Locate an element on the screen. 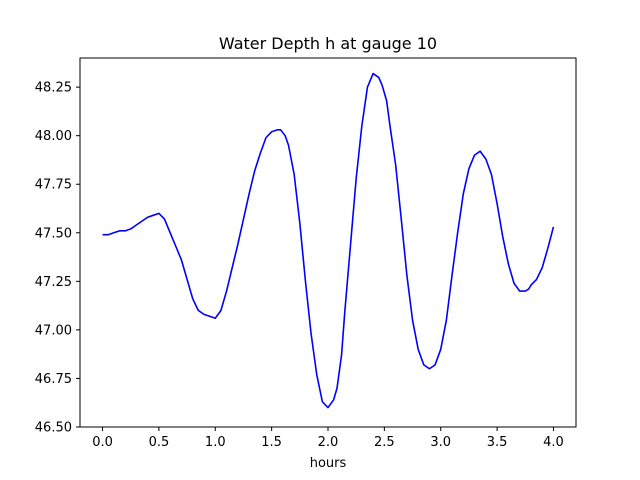  y-tick-label: 47.00 is located at coordinates (53, 330).